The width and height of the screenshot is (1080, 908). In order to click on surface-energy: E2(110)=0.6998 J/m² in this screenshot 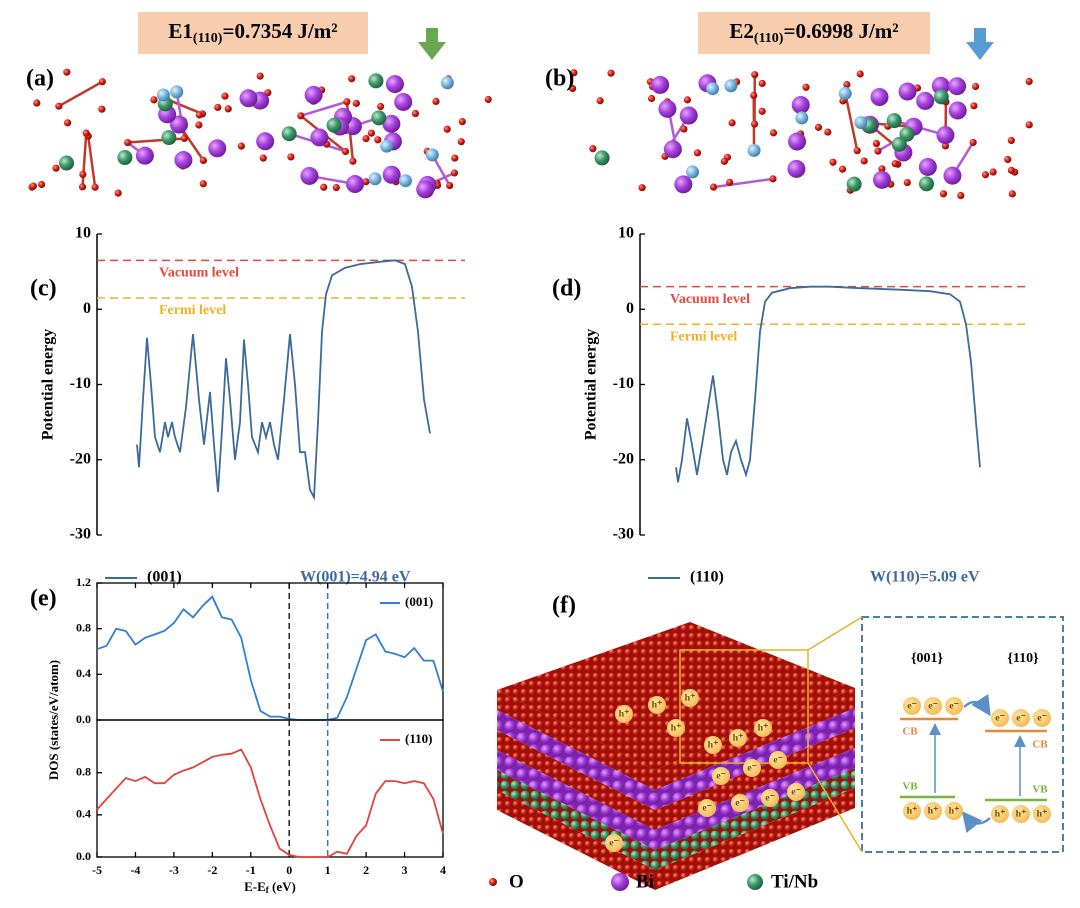, I will do `click(813, 32)`.